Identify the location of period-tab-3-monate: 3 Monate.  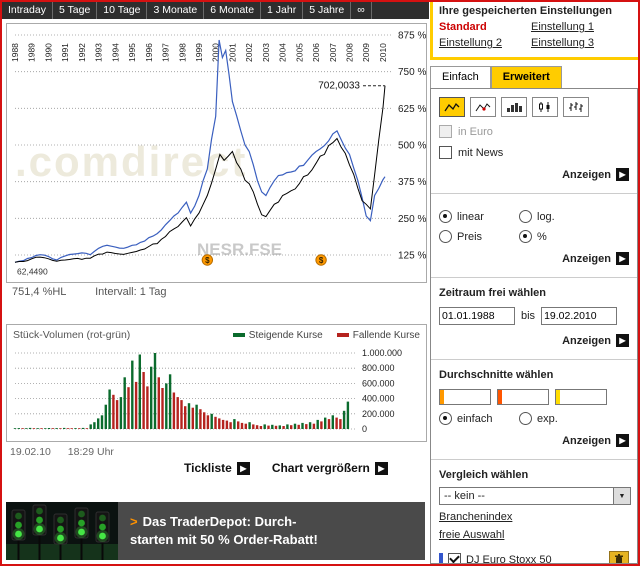
(176, 10).